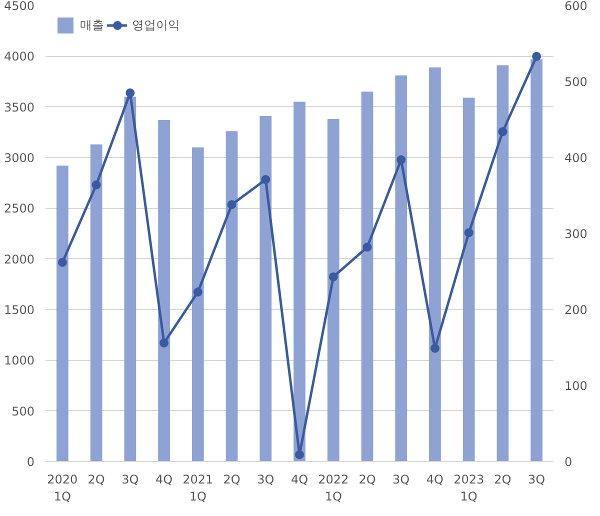 The height and width of the screenshot is (516, 600). Describe the element at coordinates (576, 82) in the screenshot. I see `y2-tick-label: 500` at that location.